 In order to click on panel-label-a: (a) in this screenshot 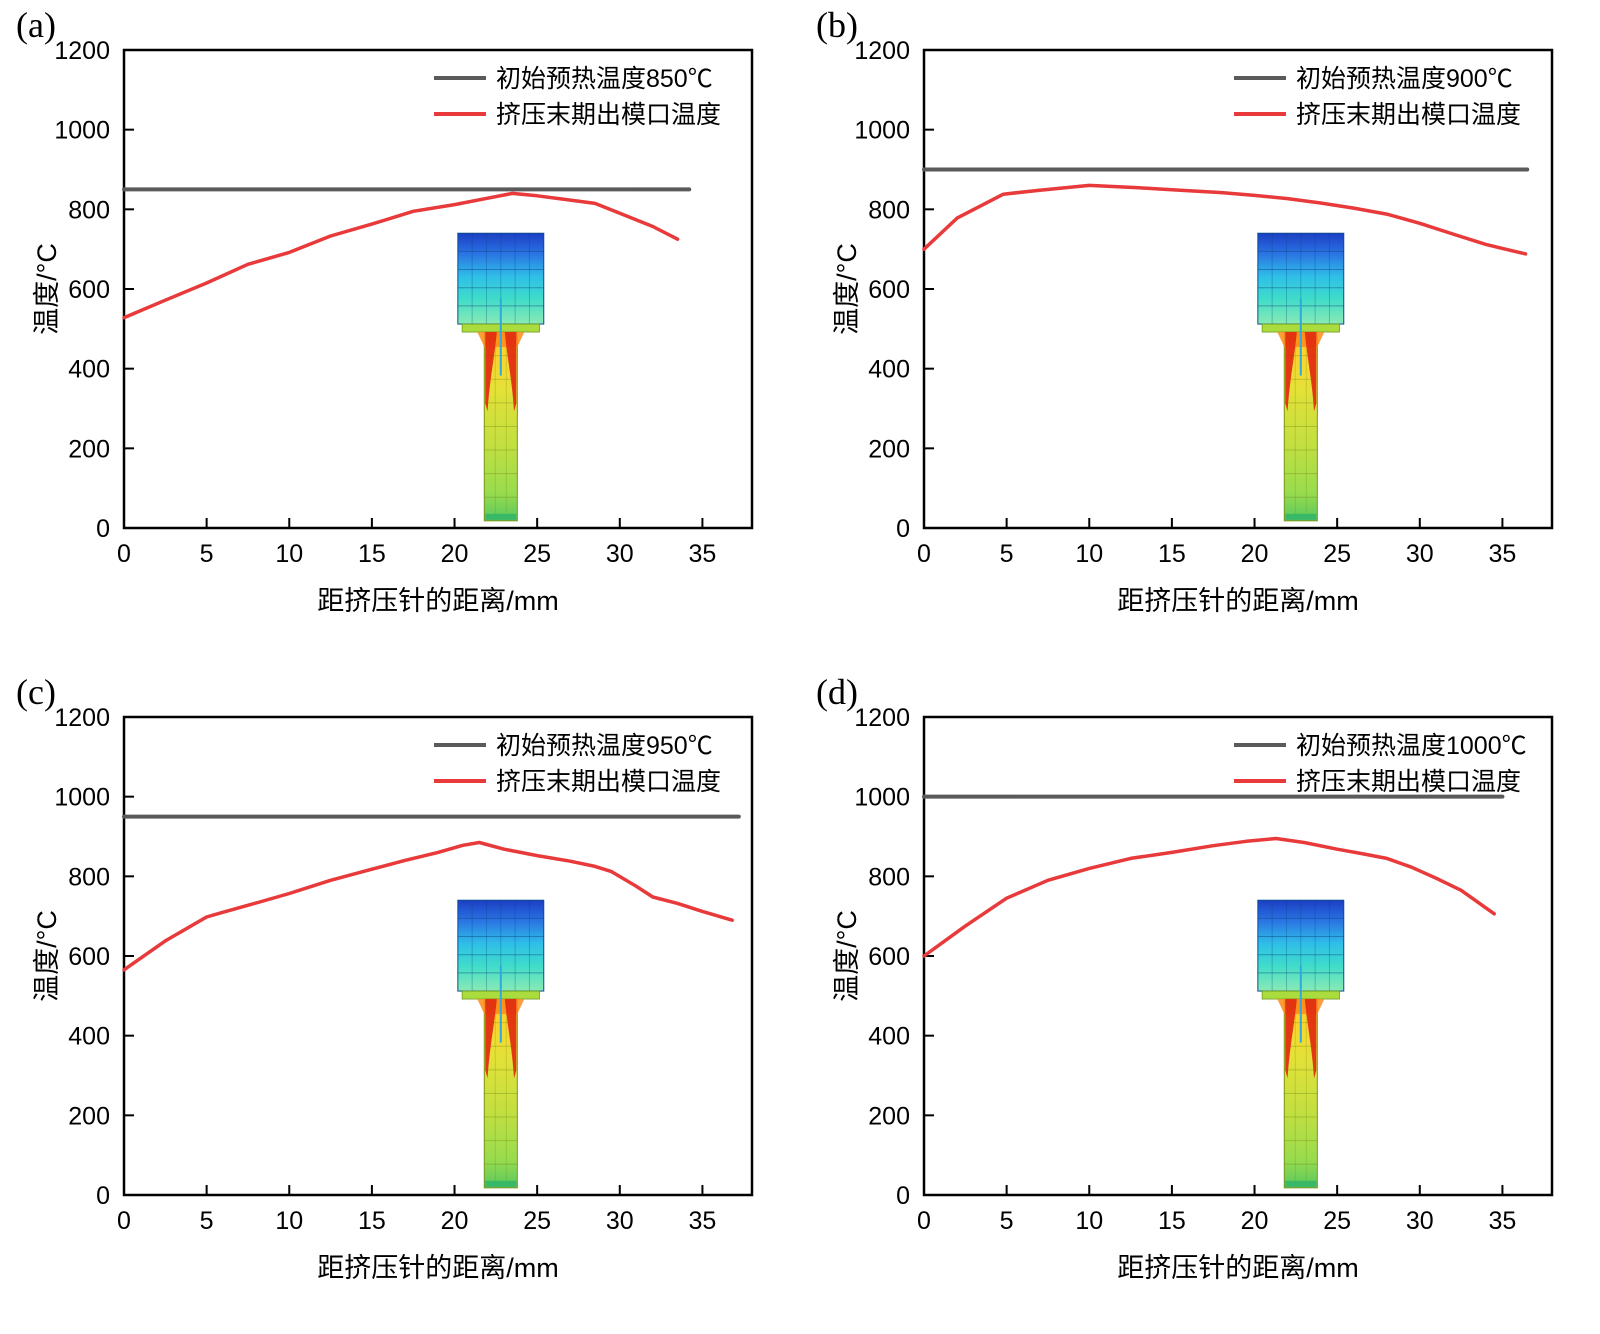, I will do `click(36, 25)`.